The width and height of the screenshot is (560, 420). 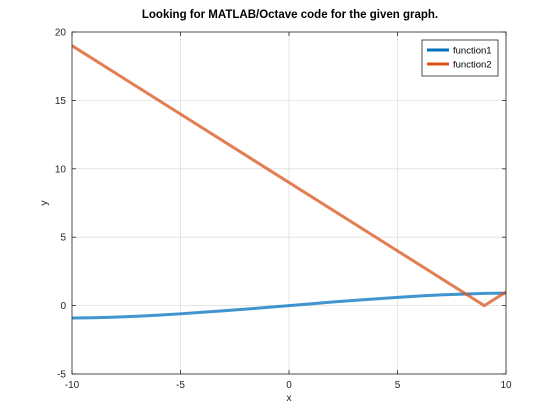 What do you see at coordinates (472, 65) in the screenshot?
I see `legend-entry-2: function2` at bounding box center [472, 65].